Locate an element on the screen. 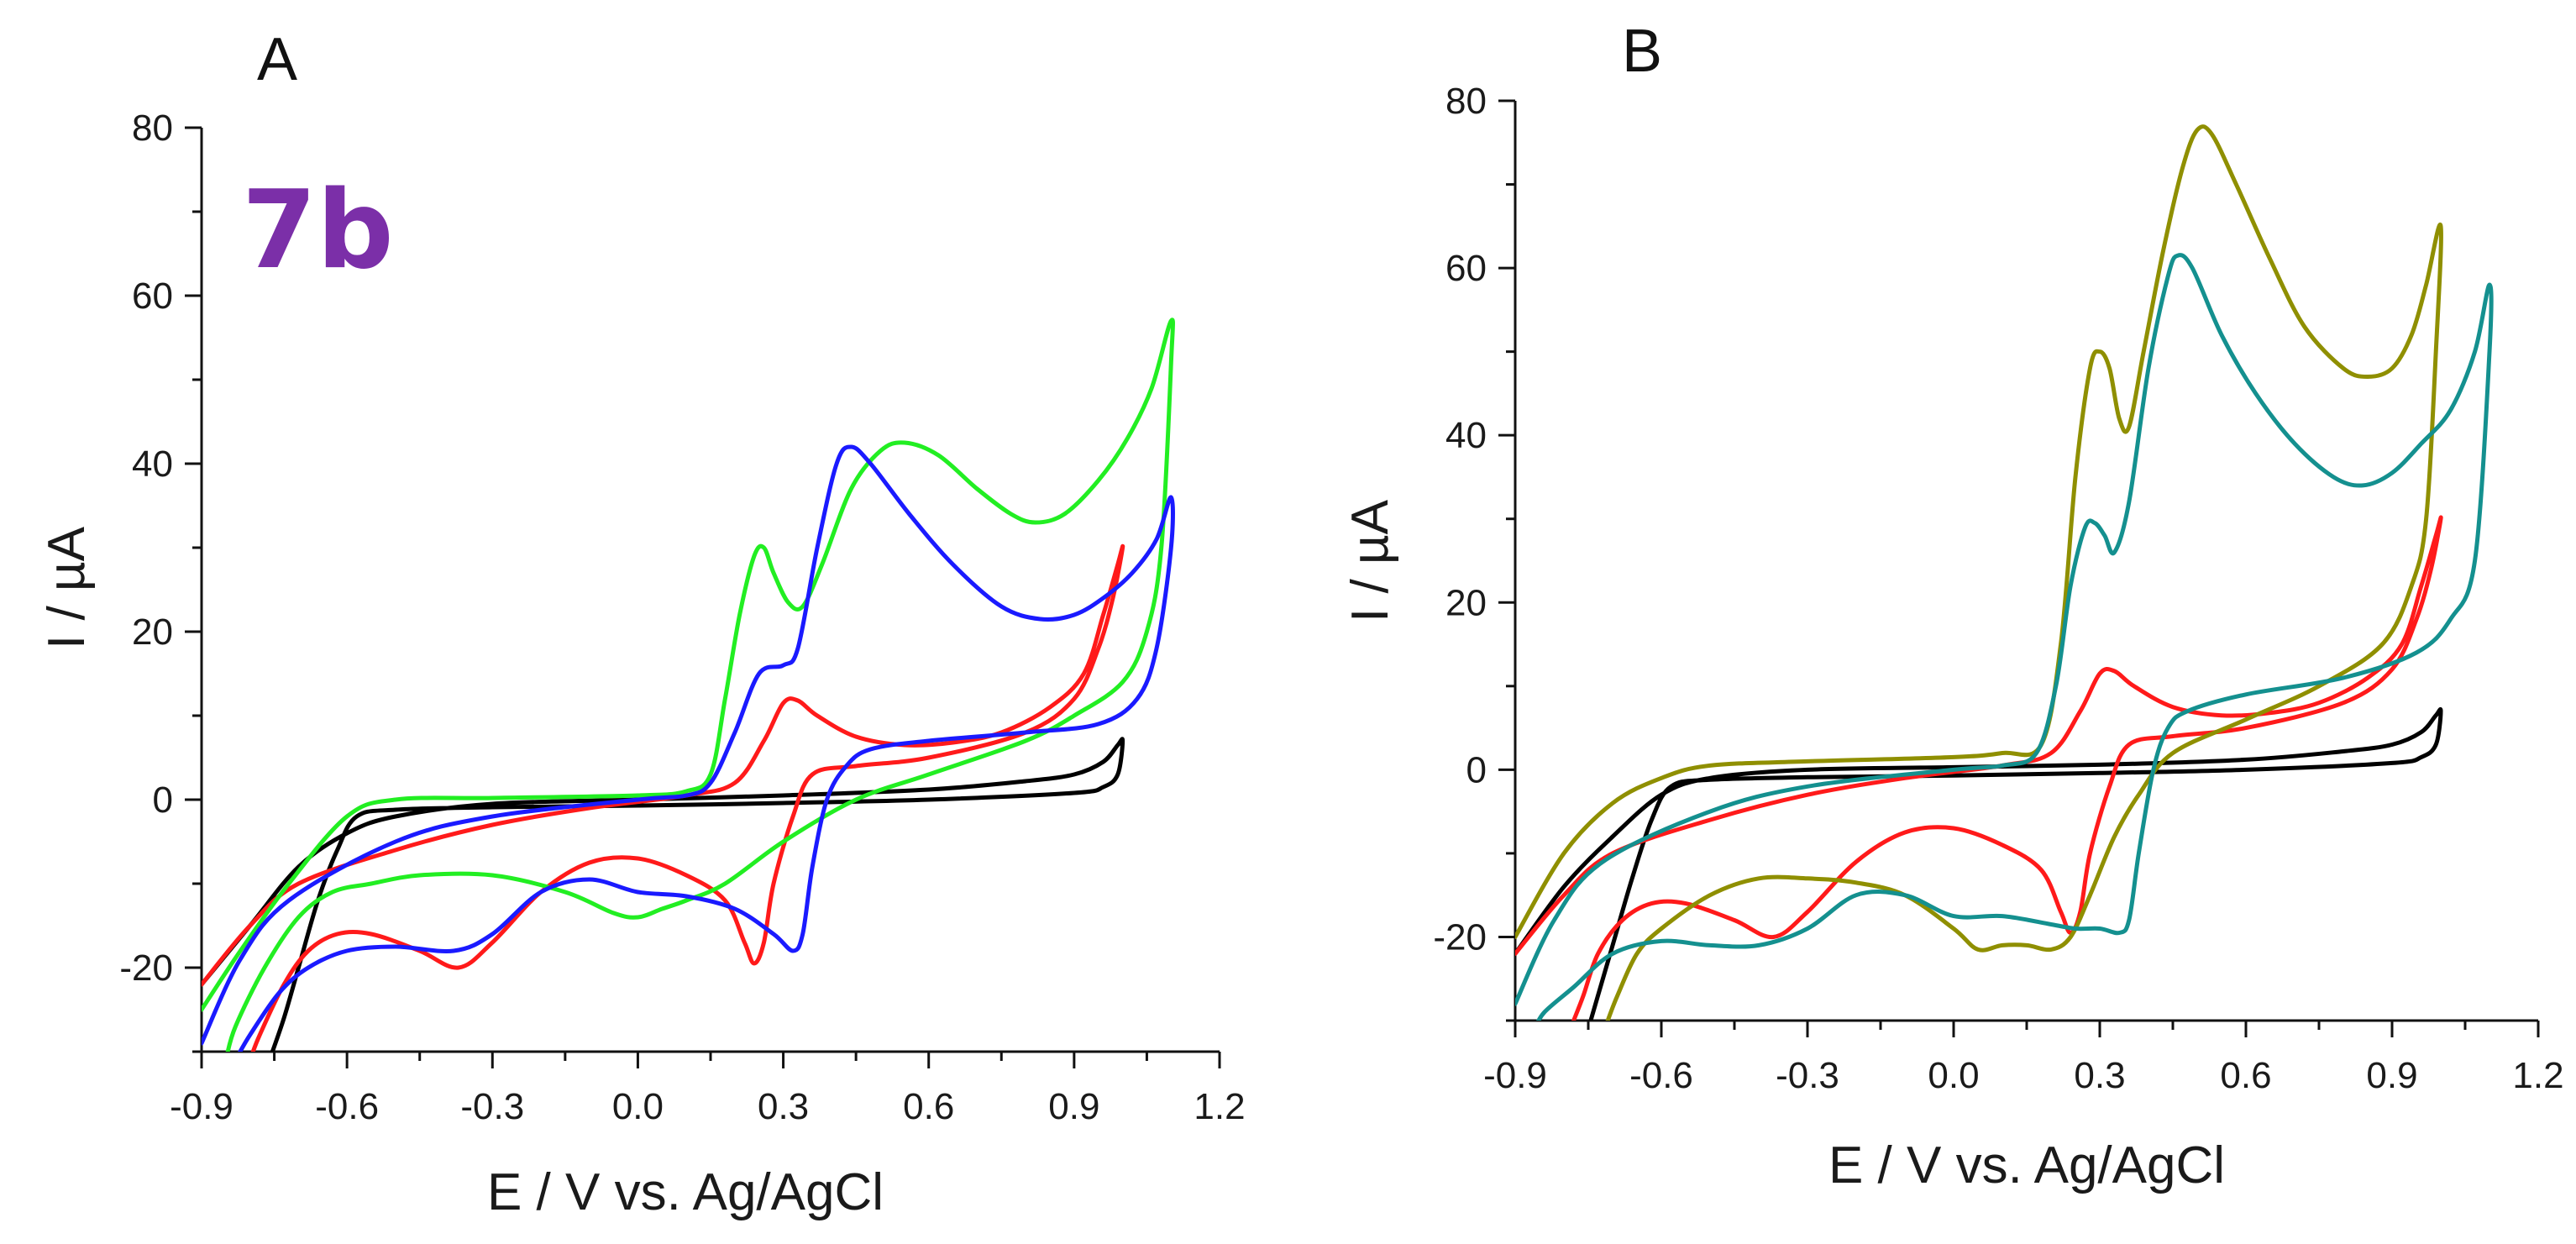  compound-label: 7b is located at coordinates (318, 230).